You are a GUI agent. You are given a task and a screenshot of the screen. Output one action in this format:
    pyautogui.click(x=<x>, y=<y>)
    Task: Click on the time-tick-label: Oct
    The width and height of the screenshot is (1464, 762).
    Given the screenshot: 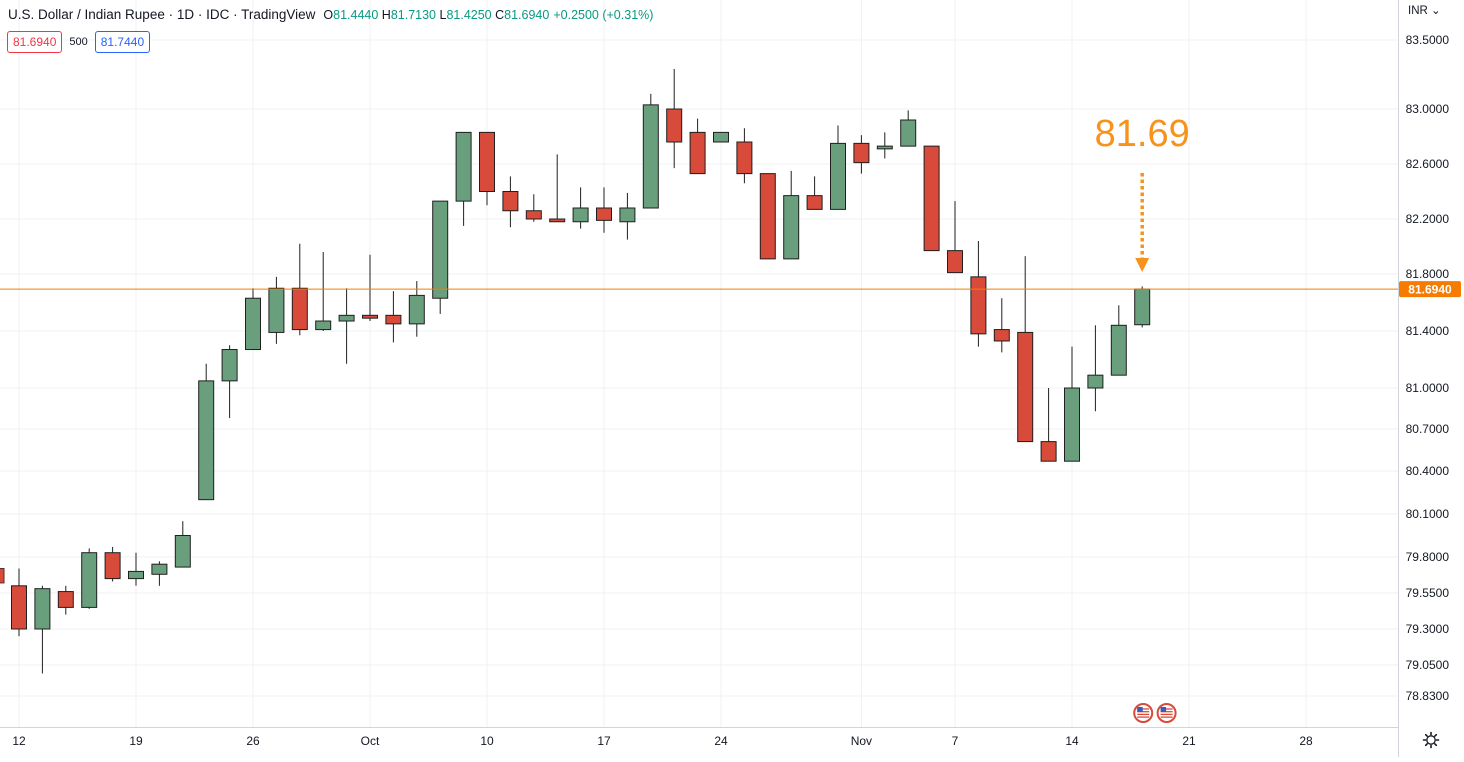 What is the action you would take?
    pyautogui.click(x=370, y=741)
    